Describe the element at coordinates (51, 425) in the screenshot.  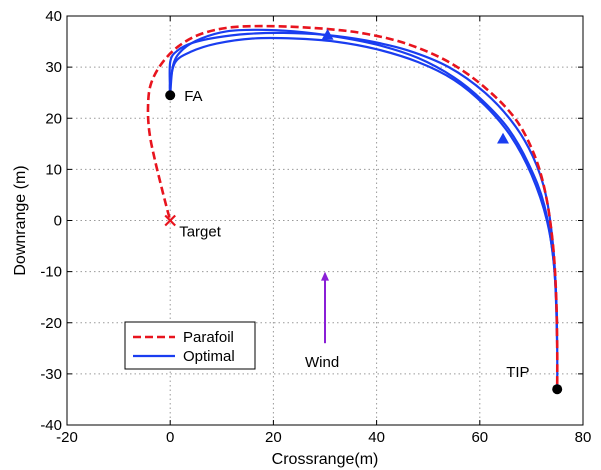
I see `y-tick-label: -40` at that location.